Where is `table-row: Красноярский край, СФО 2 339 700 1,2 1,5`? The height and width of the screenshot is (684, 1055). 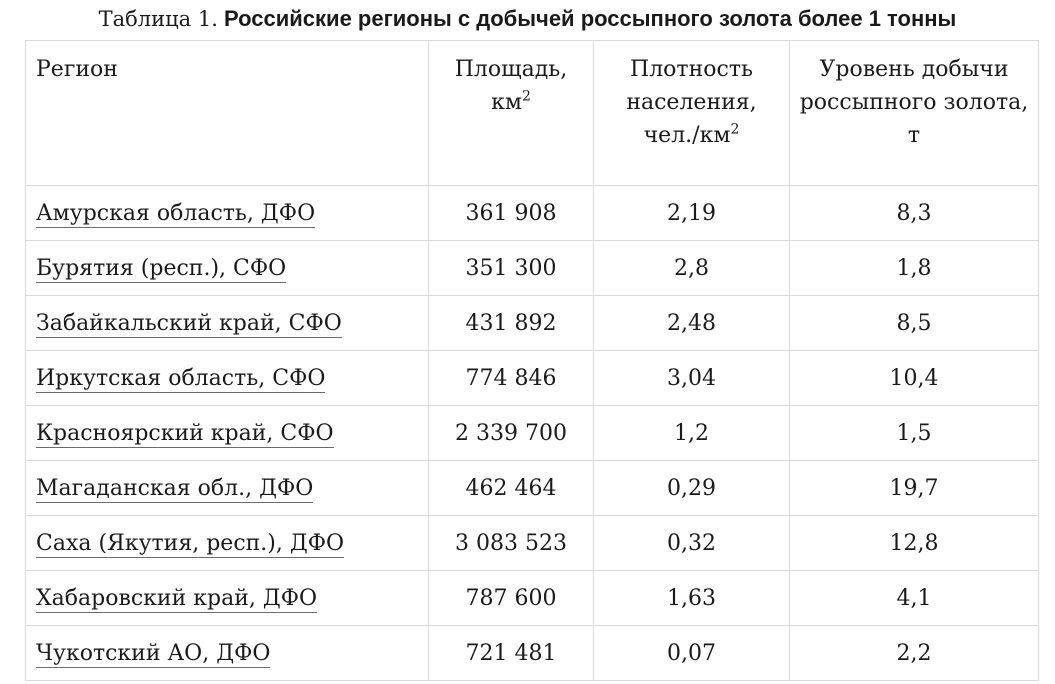 table-row: Красноярский край, СФО 2 339 700 1,2 1,5 is located at coordinates (532, 433).